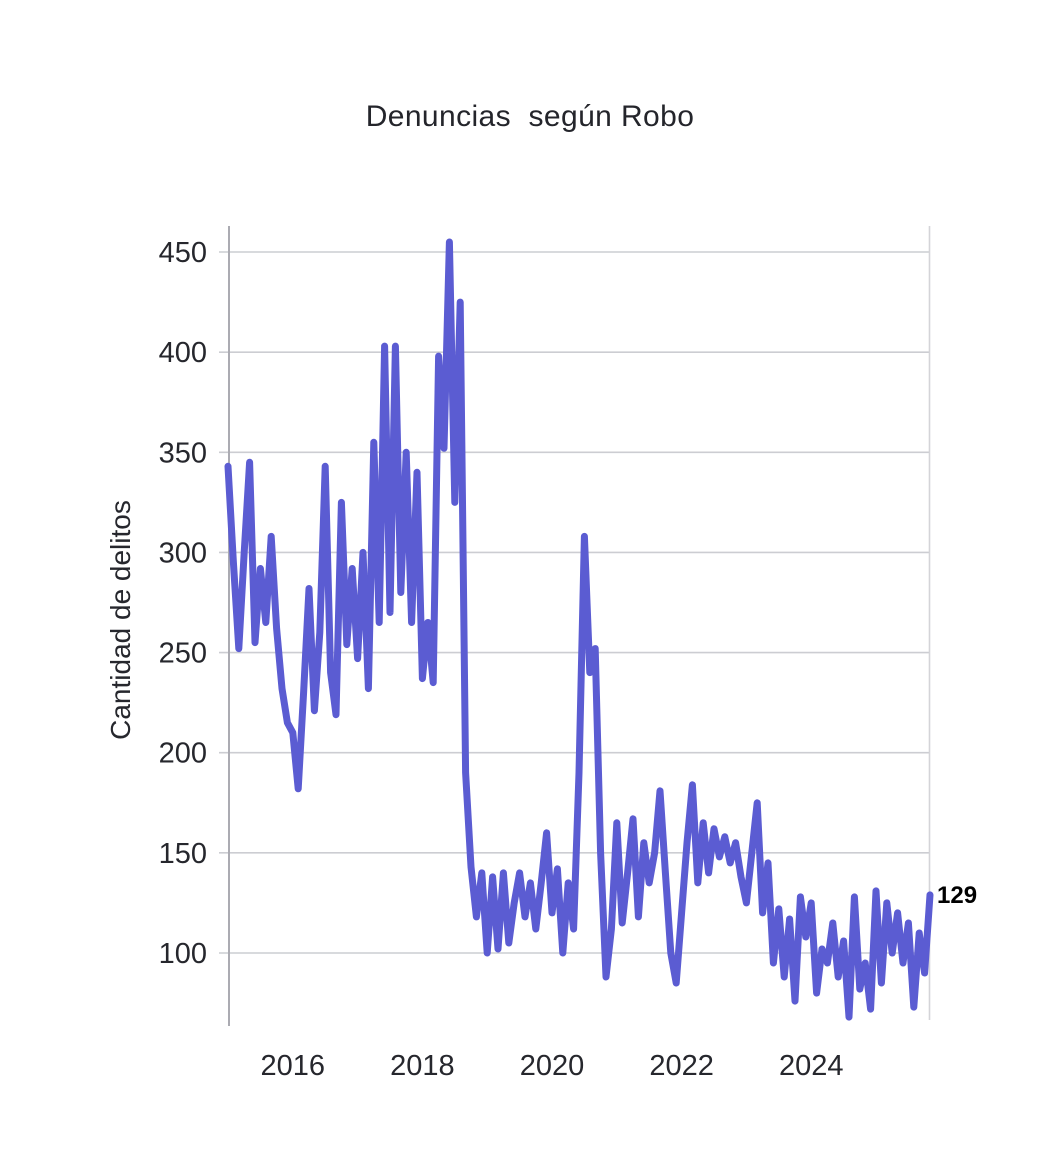 This screenshot has height=1161, width=1060. I want to click on chart-title: Denuncias según Robo, so click(530, 116).